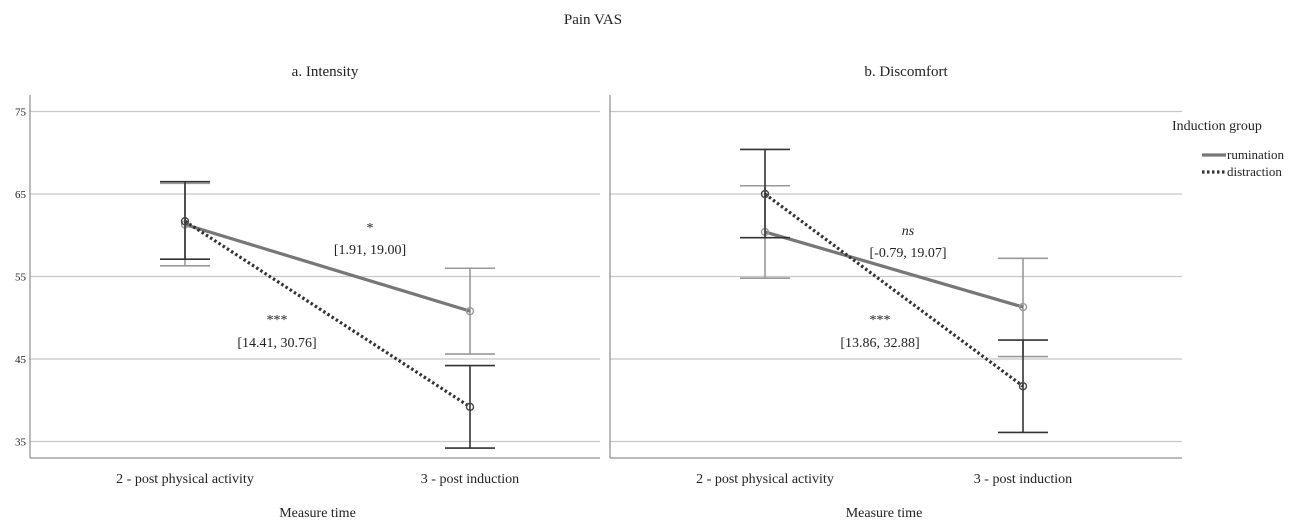  I want to click on y-tick-label: 75, so click(21, 113).